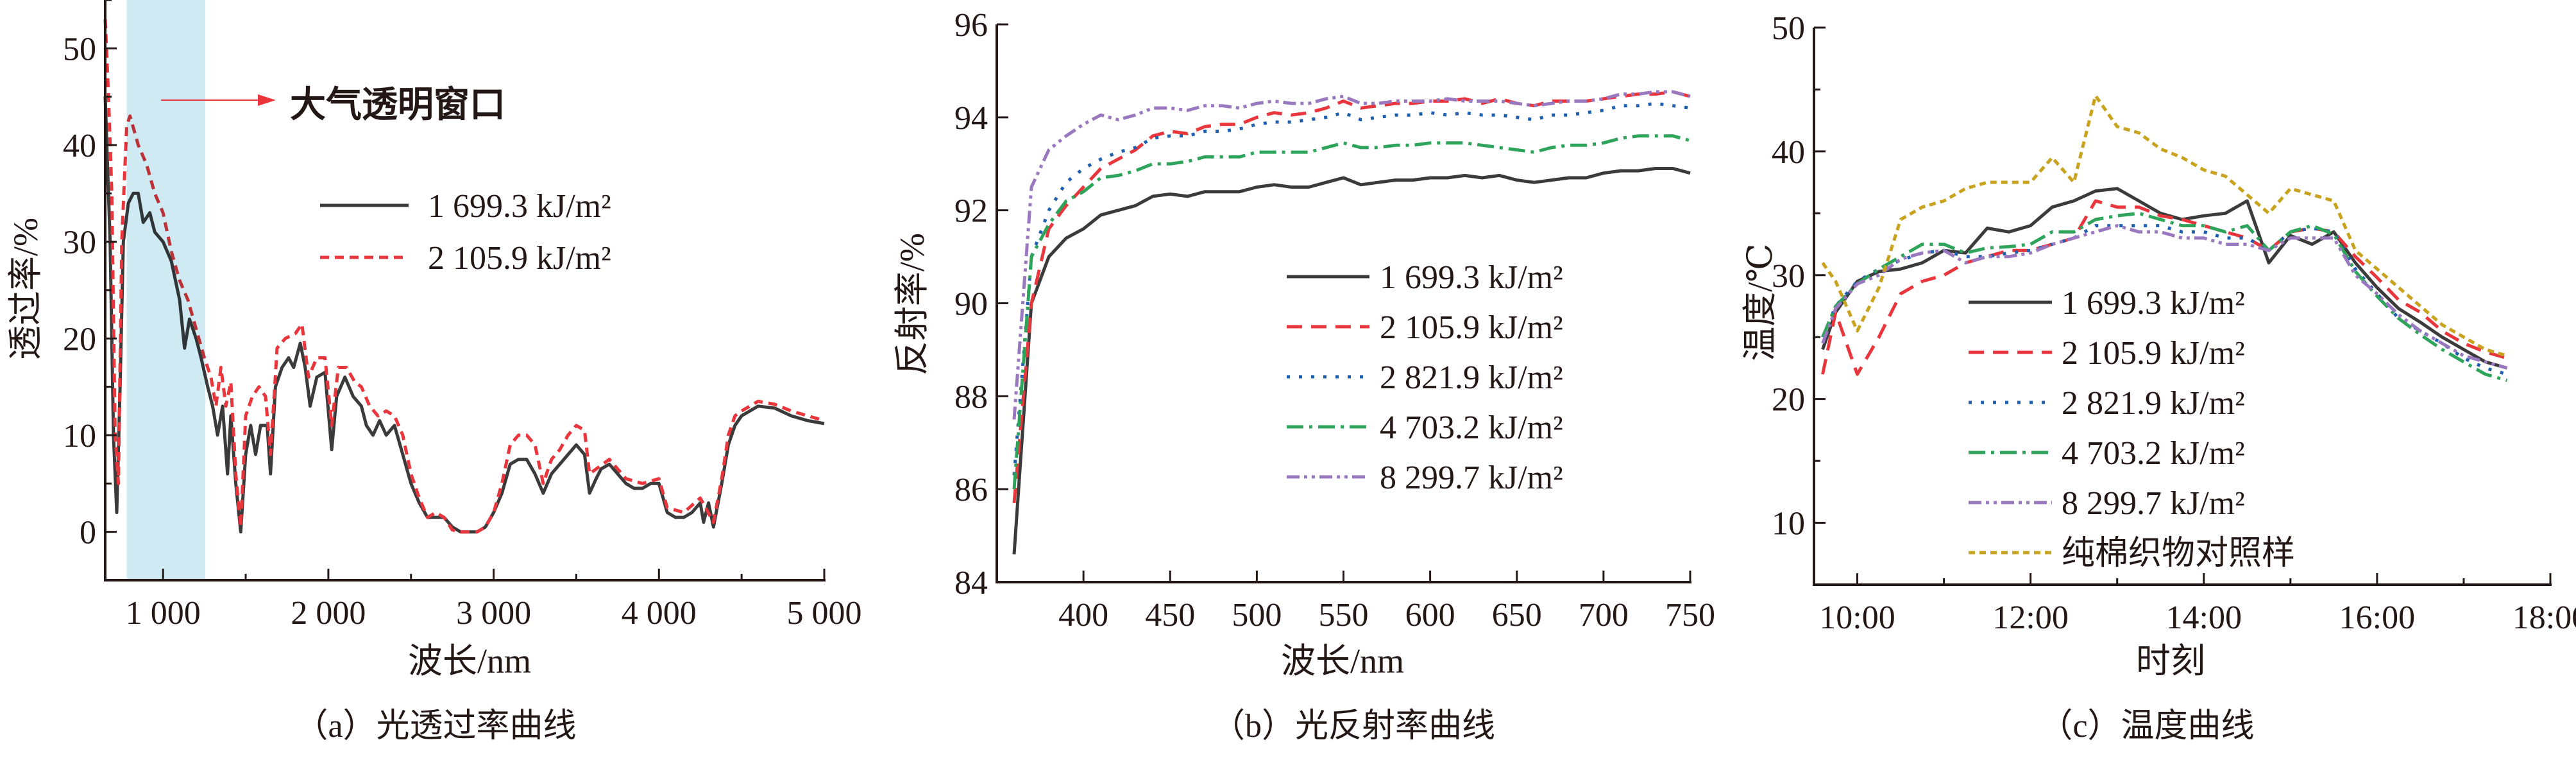 The height and width of the screenshot is (758, 2576). Describe the element at coordinates (2030, 617) in the screenshot. I see `x-tick-label: 12:00` at that location.